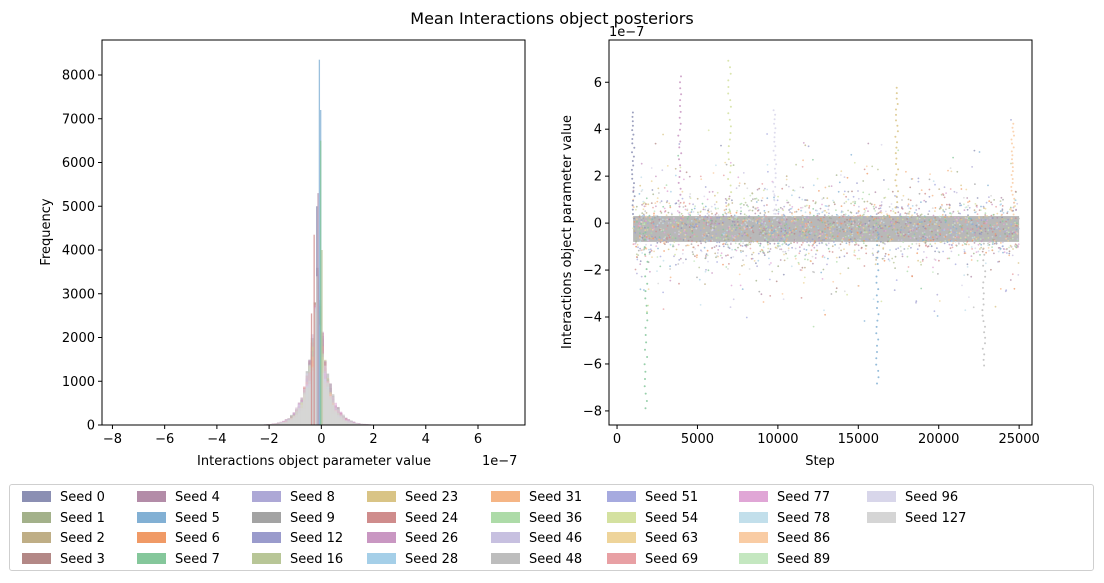  Describe the element at coordinates (505, 537) in the screenshot. I see `legend-swatch` at that location.